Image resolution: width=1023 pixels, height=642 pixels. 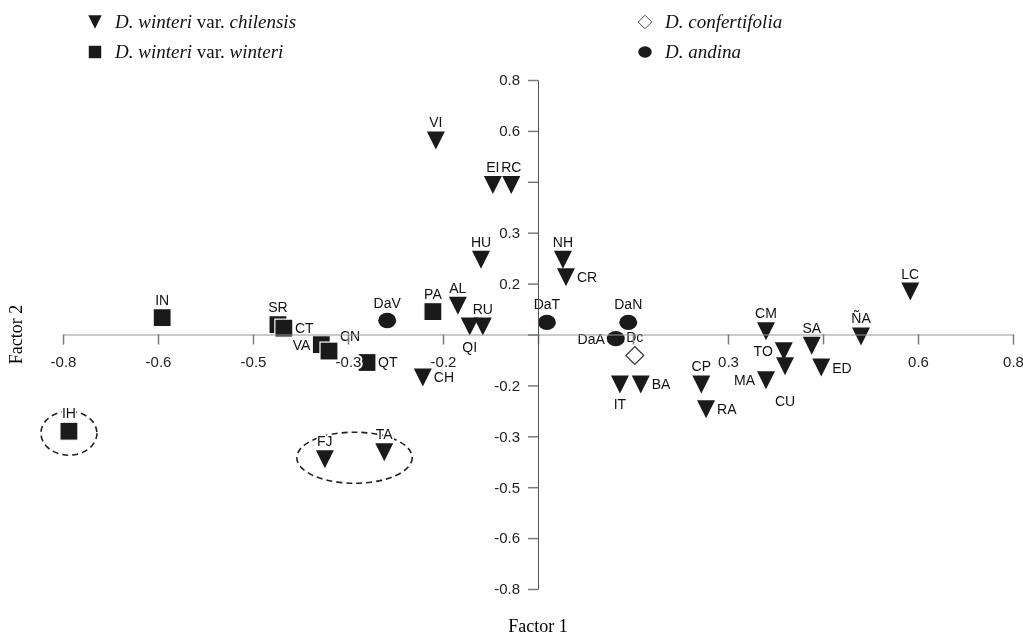 I want to click on annotation: CU, so click(x=785, y=401).